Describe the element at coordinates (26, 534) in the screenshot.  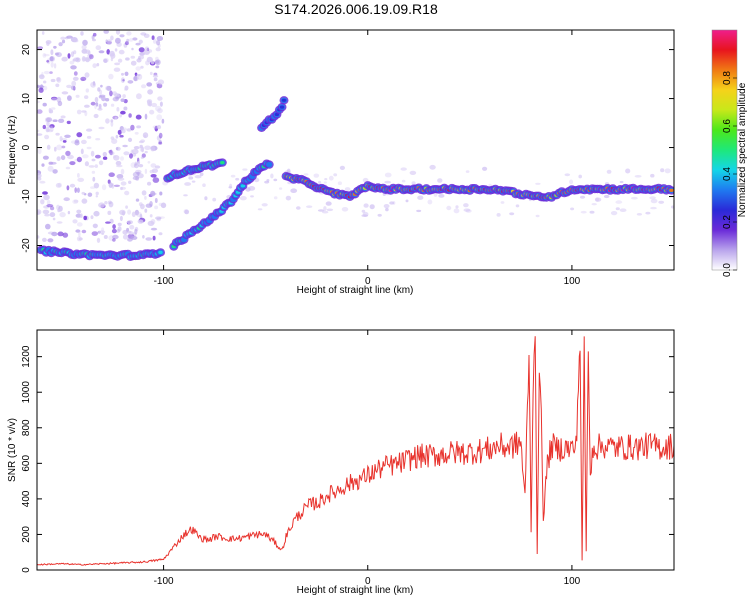
I see `snr-y-tick-label: 200` at that location.